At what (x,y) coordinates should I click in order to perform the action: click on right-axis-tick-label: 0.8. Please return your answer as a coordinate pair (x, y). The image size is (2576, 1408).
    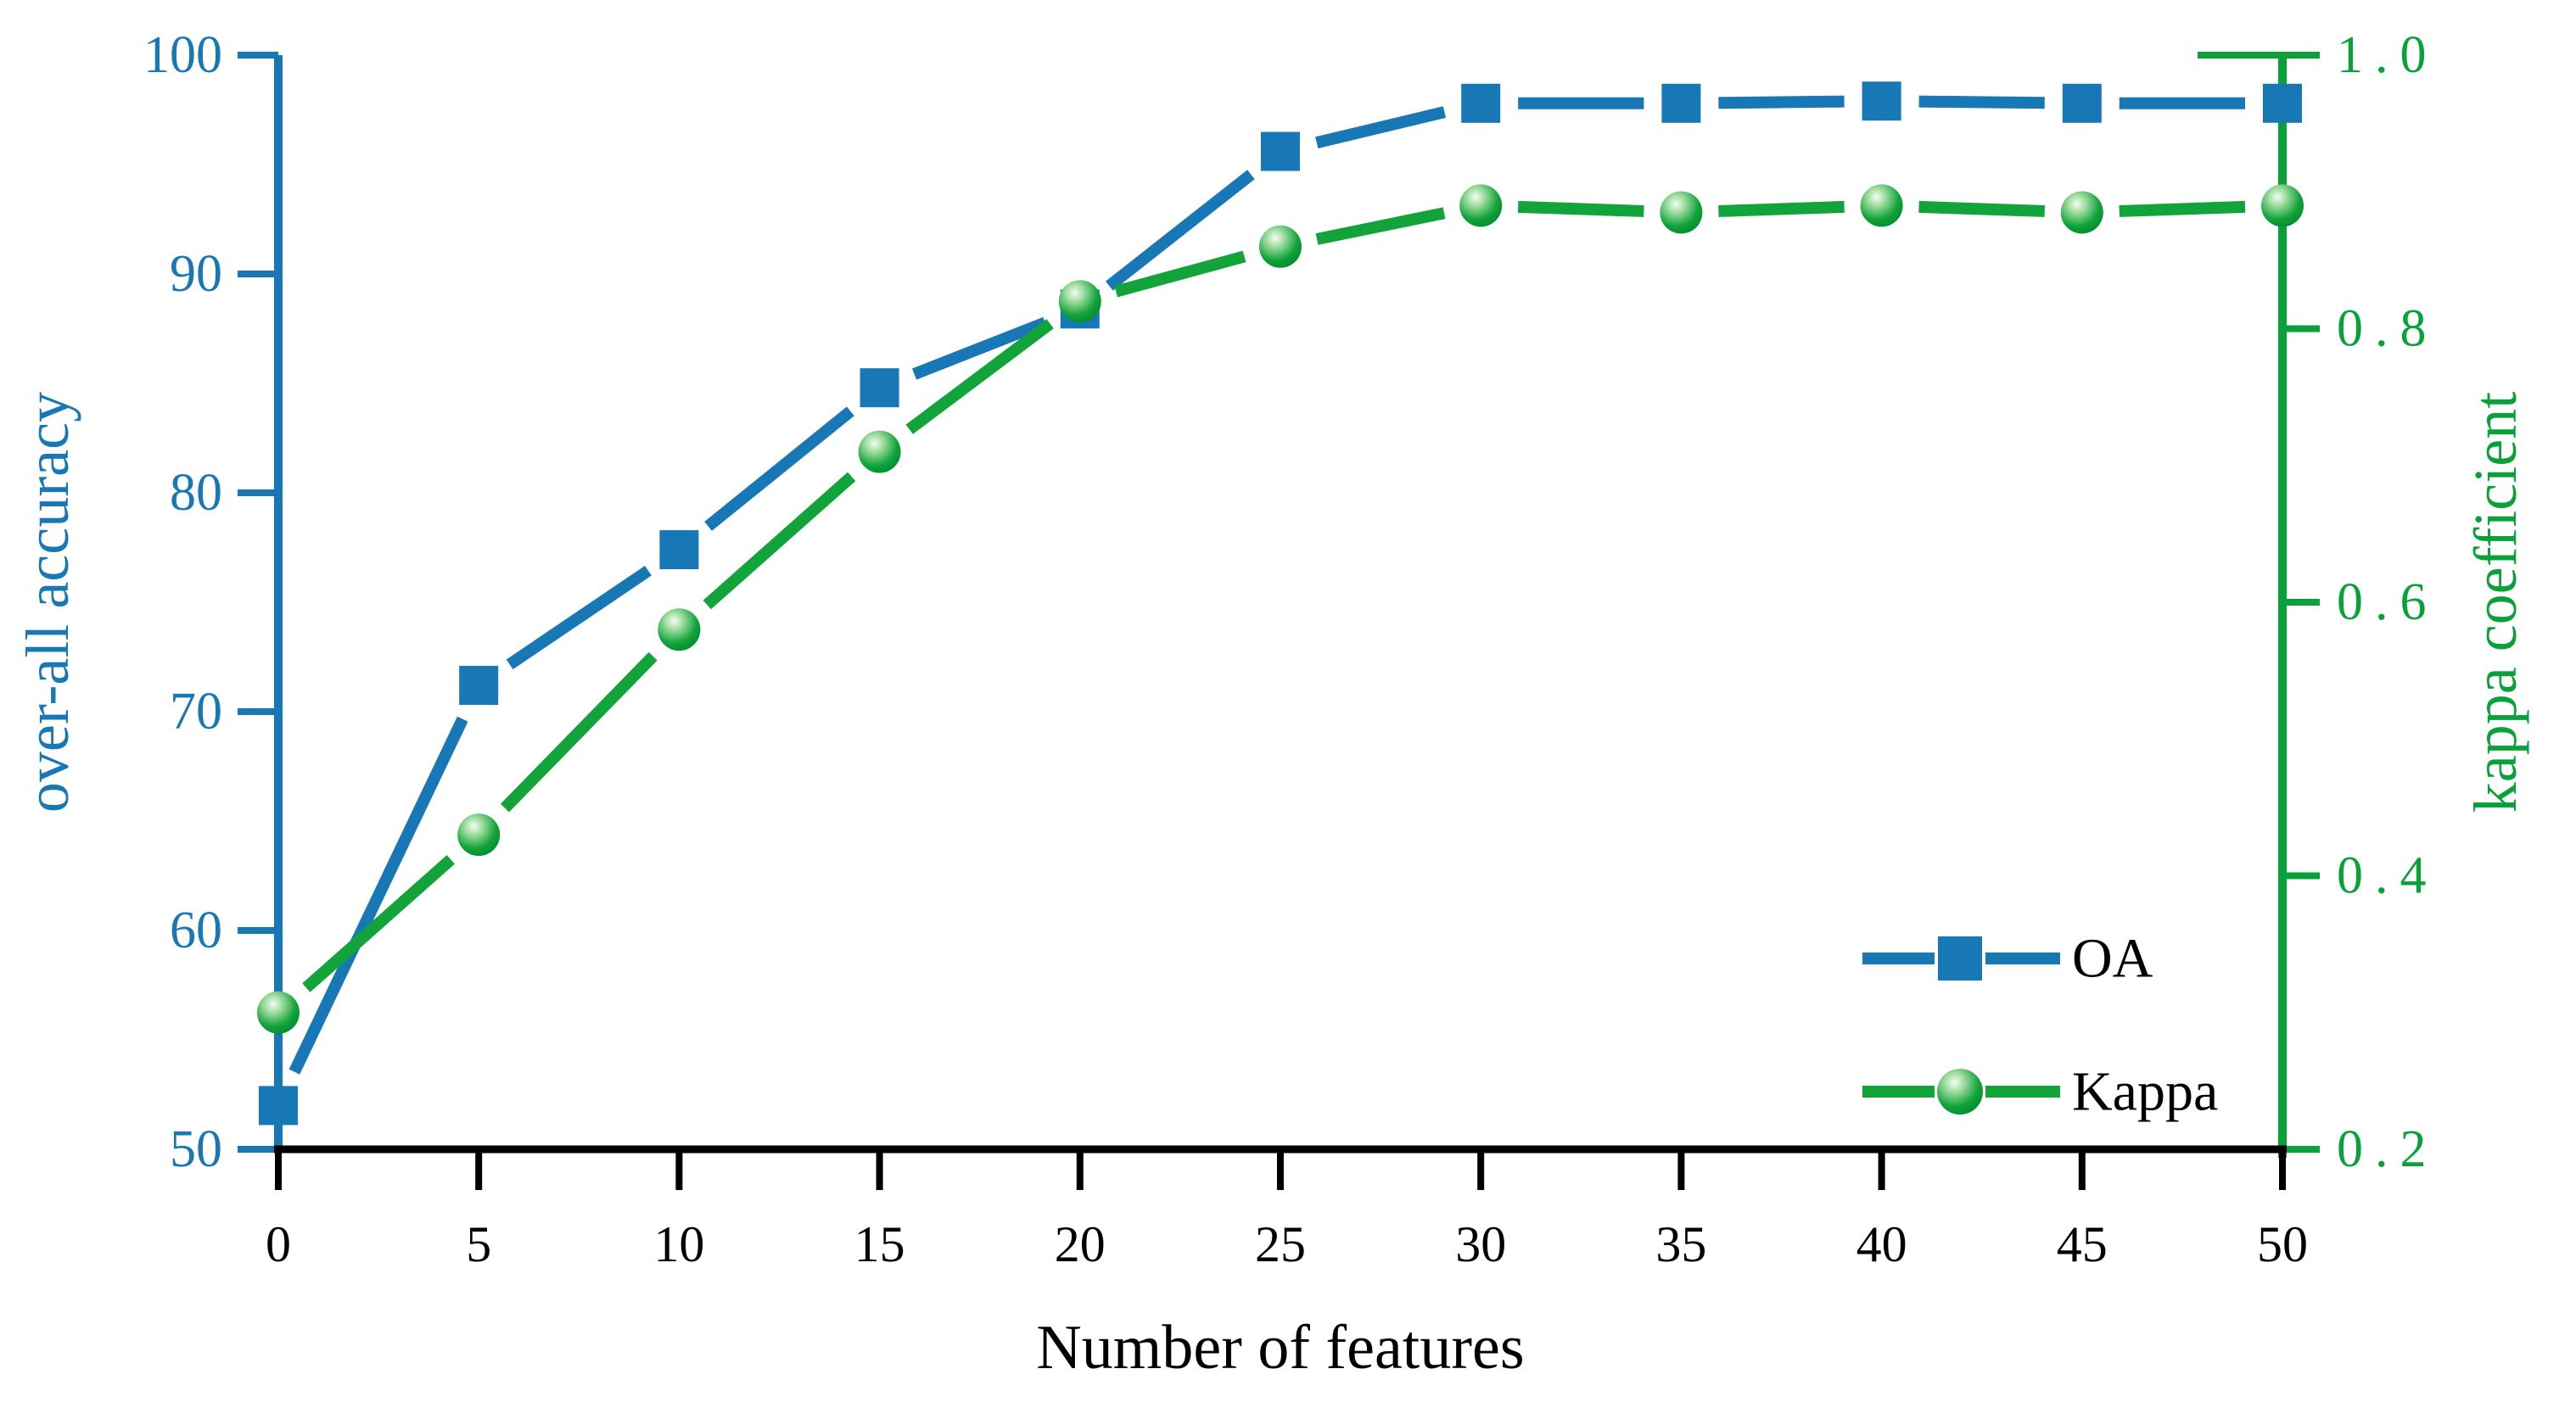
    Looking at the image, I should click on (2388, 329).